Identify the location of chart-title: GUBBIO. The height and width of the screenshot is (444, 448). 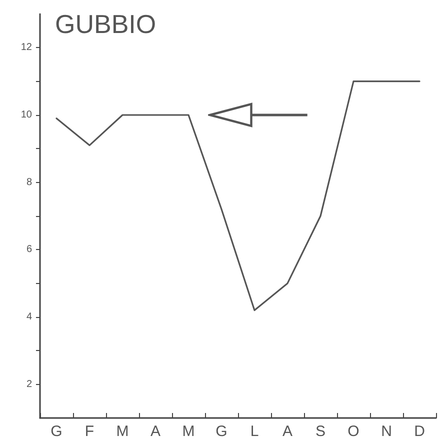
(105, 24).